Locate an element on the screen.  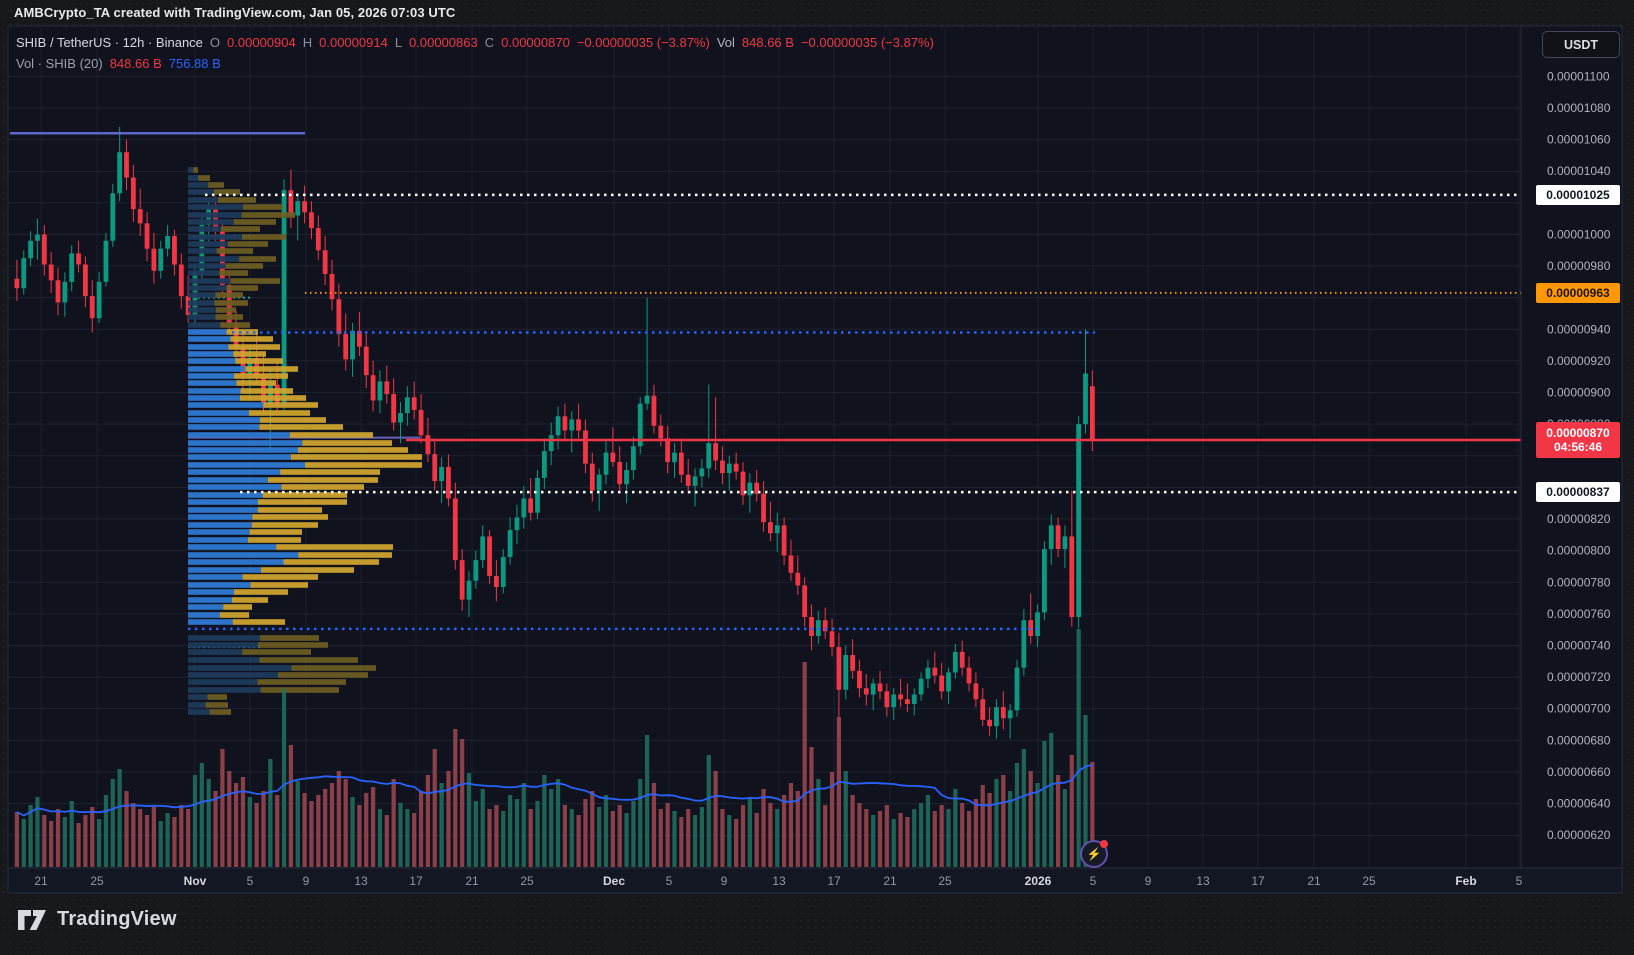
svg-text: Feb is located at coordinates (1465, 881).